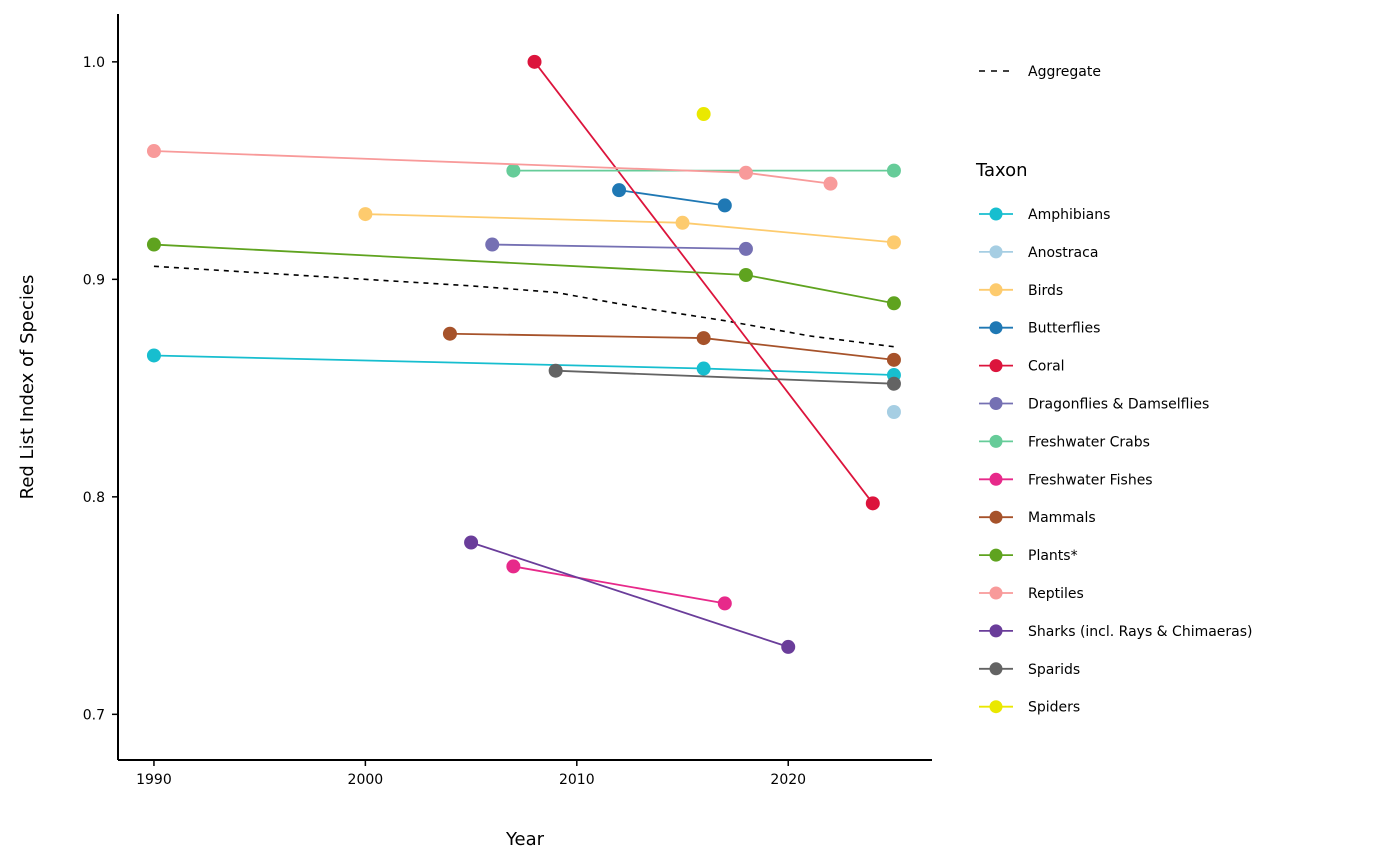 The width and height of the screenshot is (1400, 866). Describe the element at coordinates (1116, 632) in the screenshot. I see `legend-entry-sharks-incl-rays-chimaeras: Sharks (incl. Rays & Chimaeras)` at that location.